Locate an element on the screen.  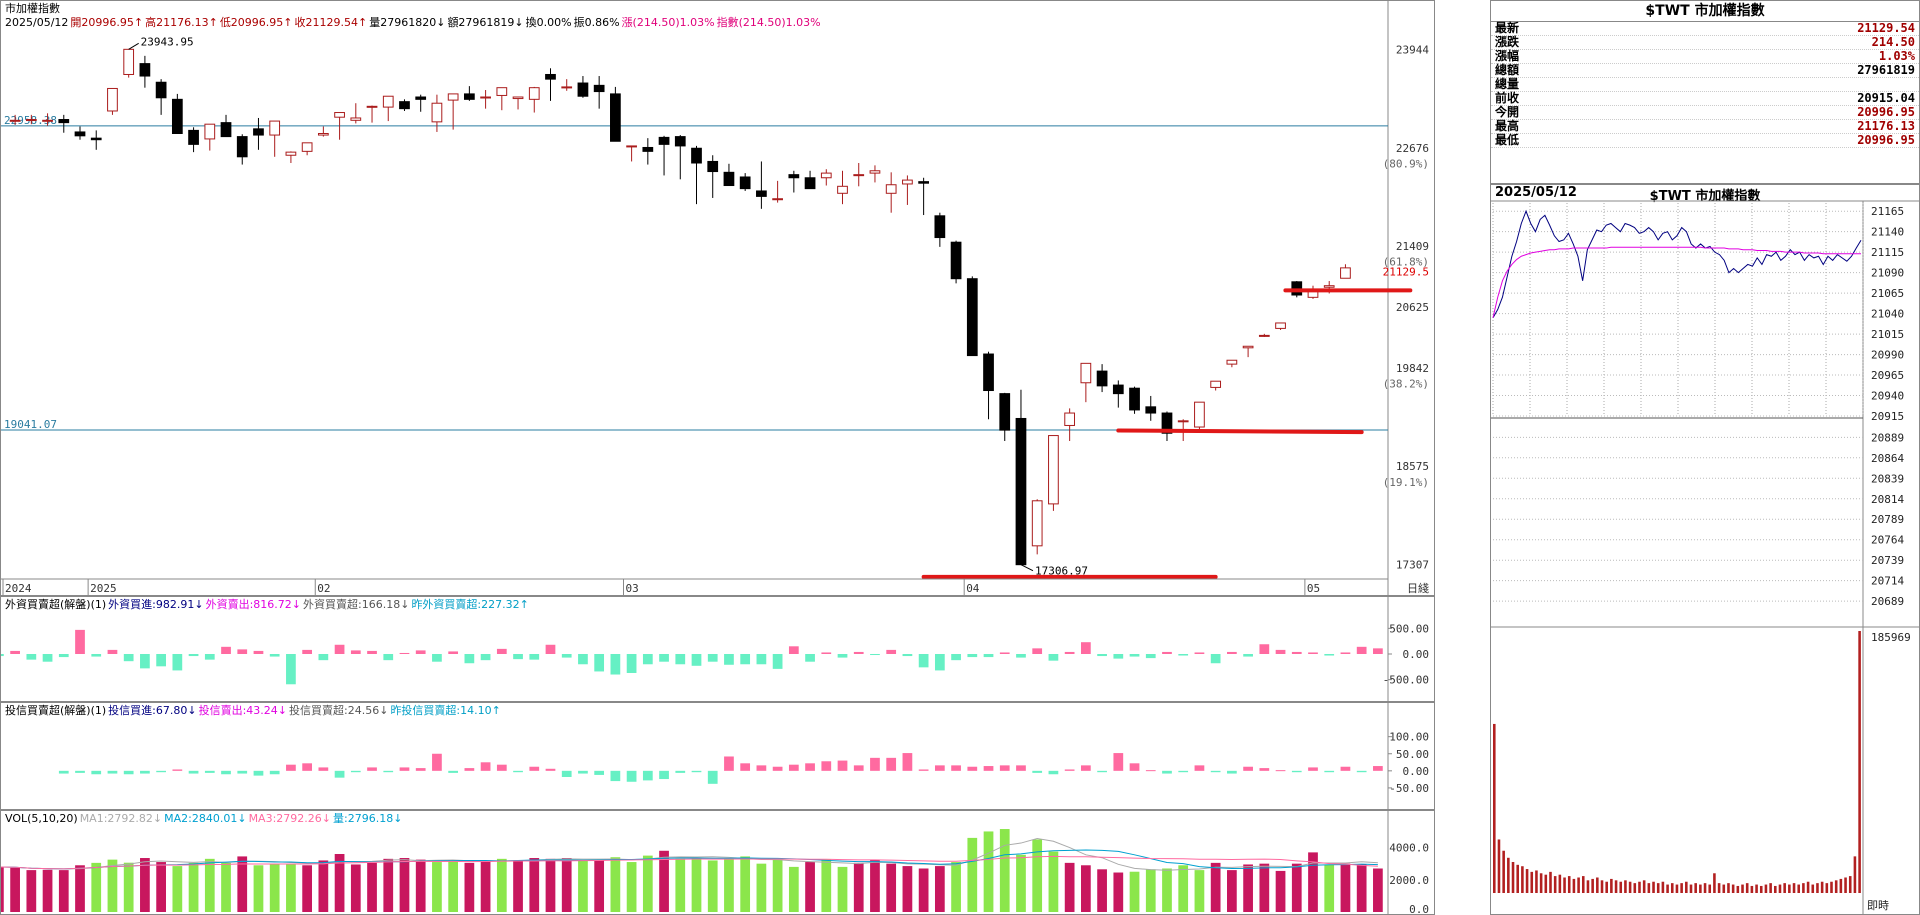
quote-label: 最高 is located at coordinates (1507, 126).